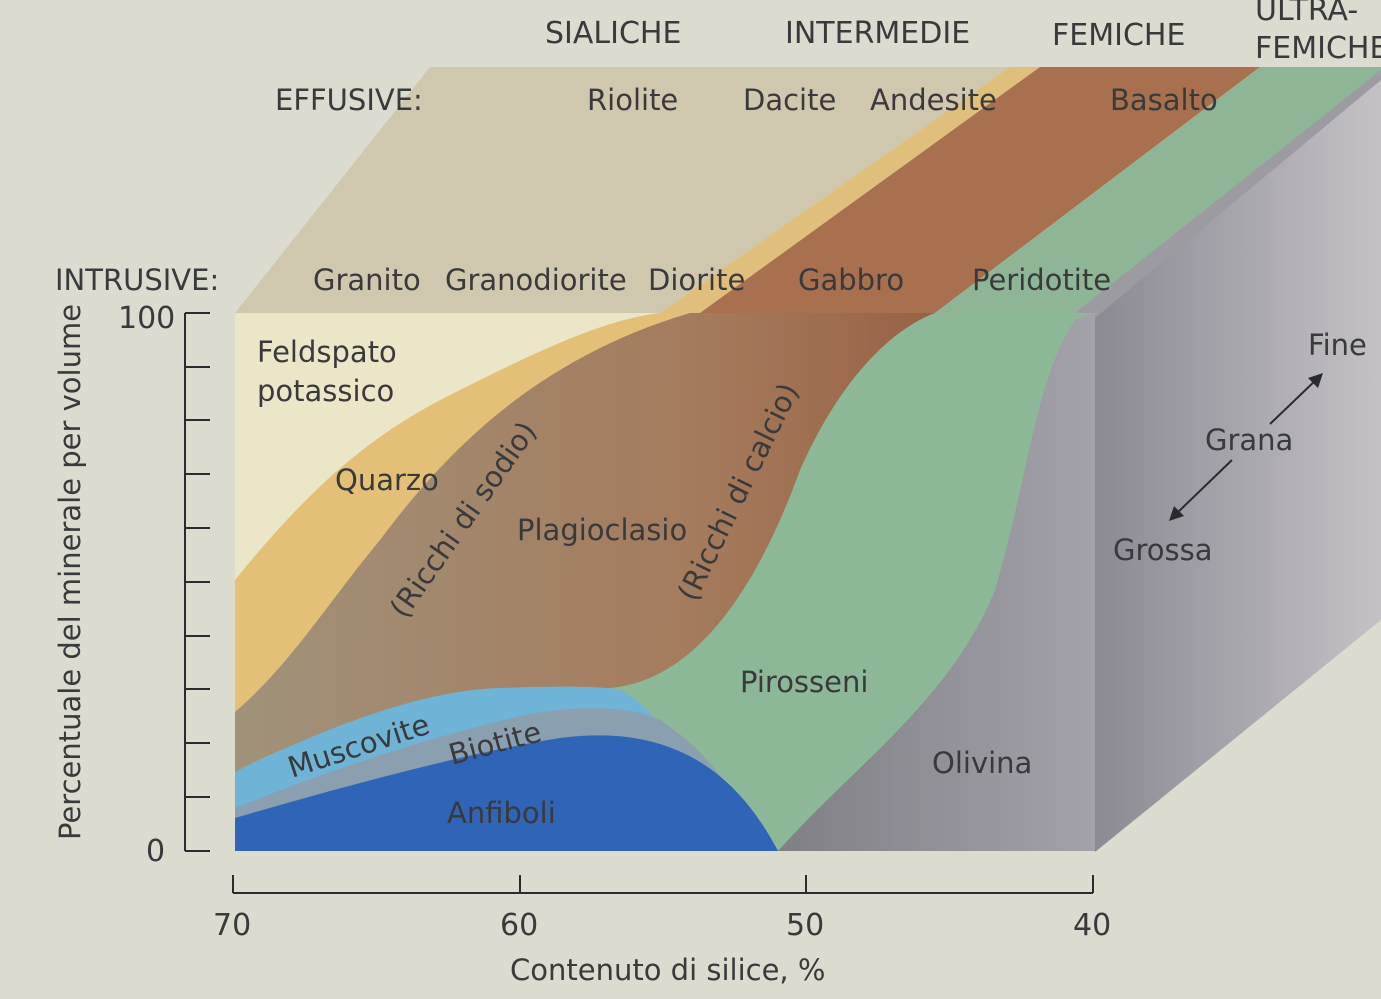  What do you see at coordinates (805, 925) in the screenshot?
I see `x-tick-label-50: 50` at bounding box center [805, 925].